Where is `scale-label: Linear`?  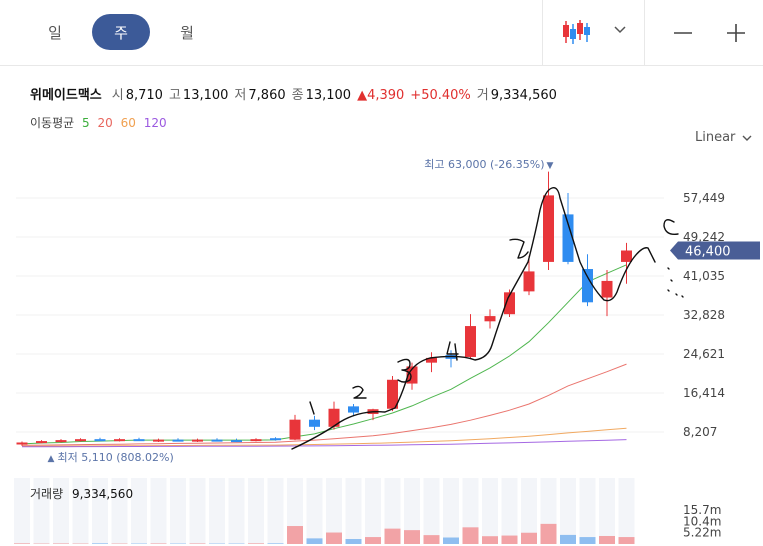
scale-label: Linear is located at coordinates (715, 137).